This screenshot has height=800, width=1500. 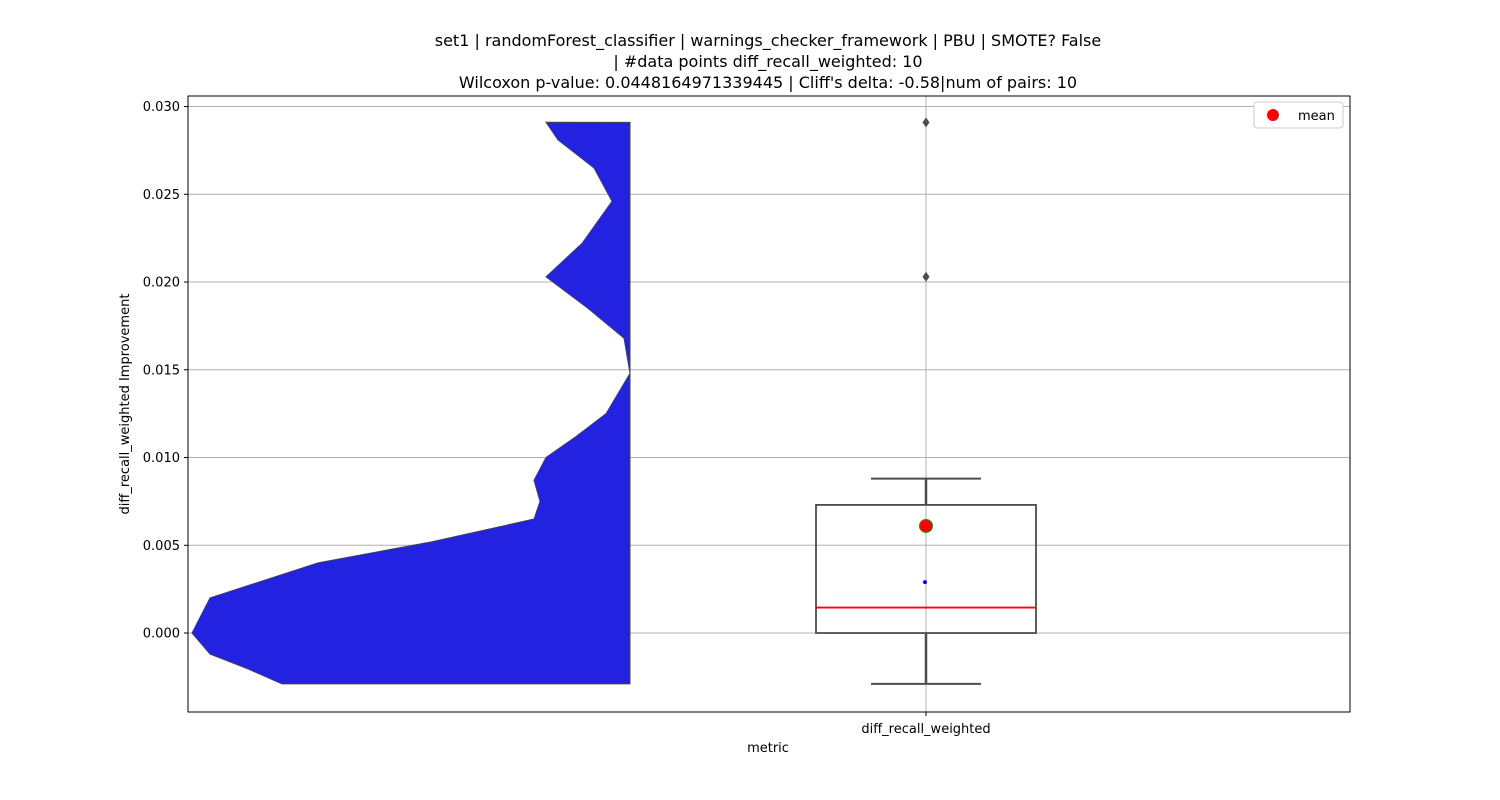 I want to click on legend-mean-label: mean, so click(x=1316, y=116).